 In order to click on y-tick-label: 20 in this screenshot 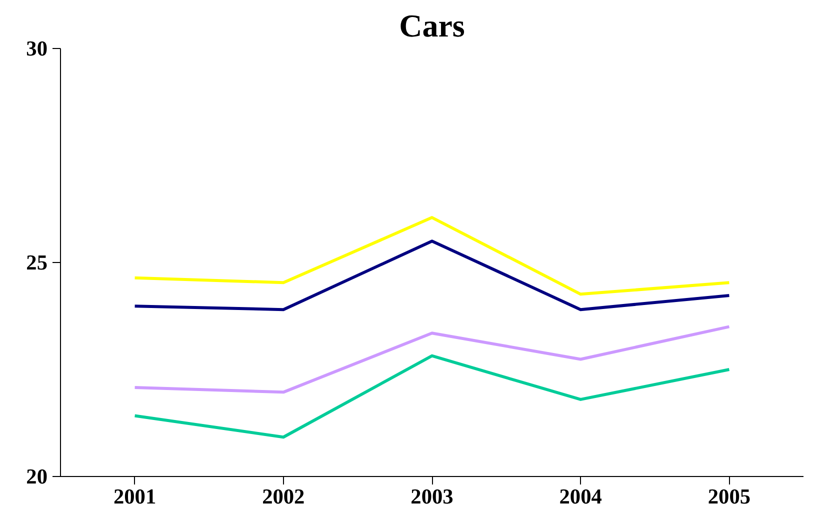, I will do `click(37, 476)`.